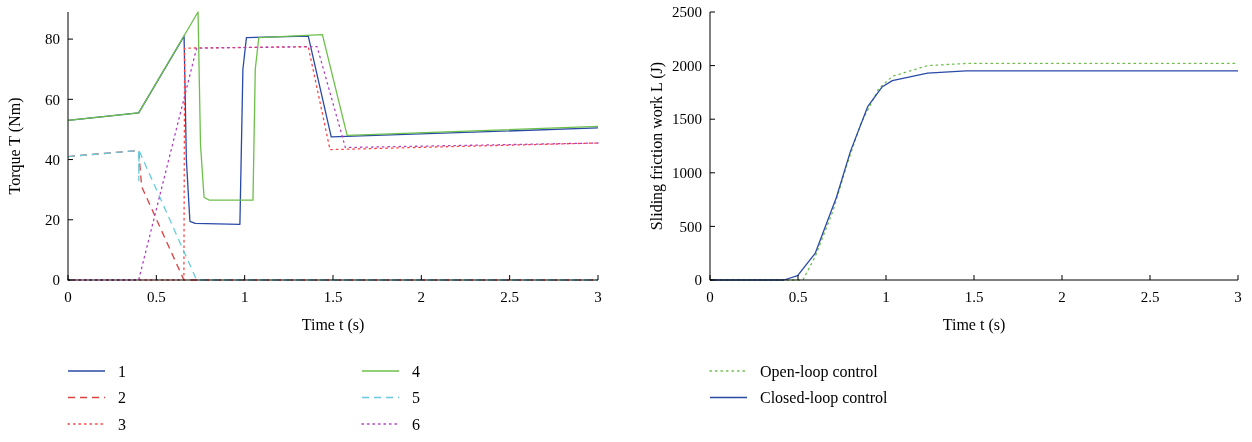 This screenshot has width=1252, height=442. Describe the element at coordinates (690, 226) in the screenshot. I see `y-tick-label: 500` at that location.